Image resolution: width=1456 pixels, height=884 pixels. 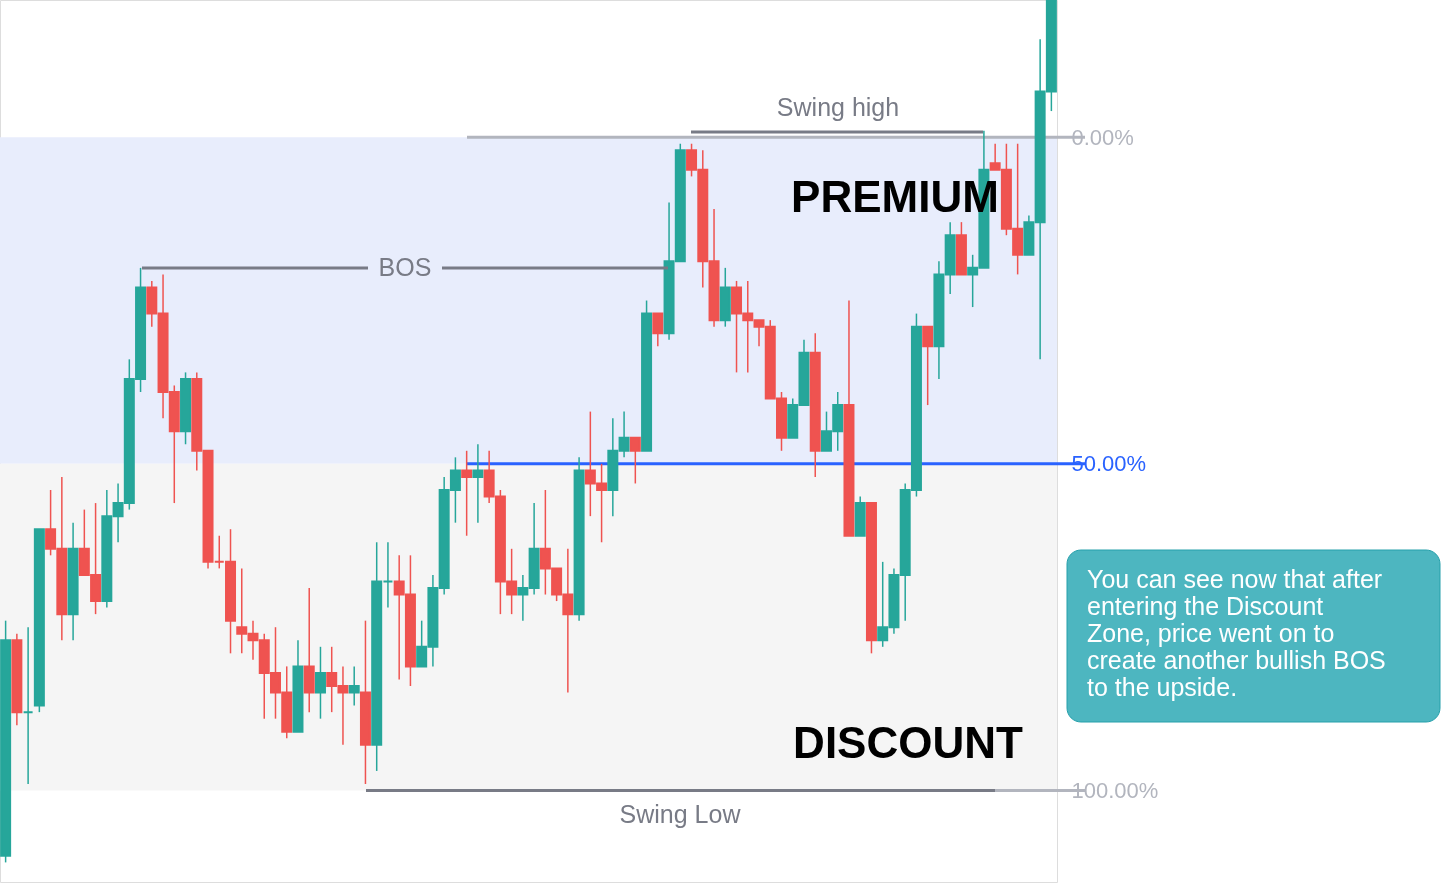 What do you see at coordinates (1115, 791) in the screenshot?
I see `y-tick-label: 100.00%` at bounding box center [1115, 791].